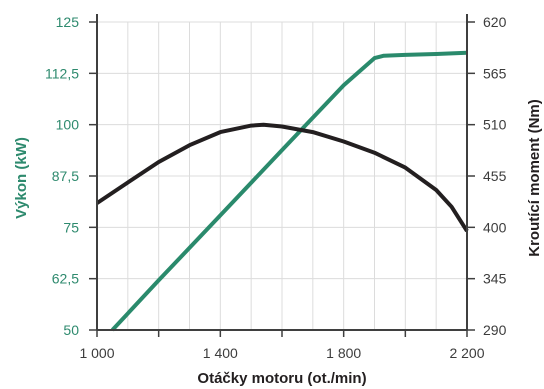  Describe the element at coordinates (495, 227) in the screenshot. I see `y-right-tick-label: 400` at that location.